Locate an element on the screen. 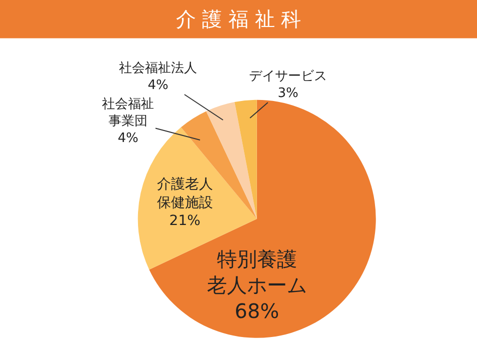 This screenshot has height=348, width=477. chart-title: 介 護 福 祉 科 is located at coordinates (239, 19).